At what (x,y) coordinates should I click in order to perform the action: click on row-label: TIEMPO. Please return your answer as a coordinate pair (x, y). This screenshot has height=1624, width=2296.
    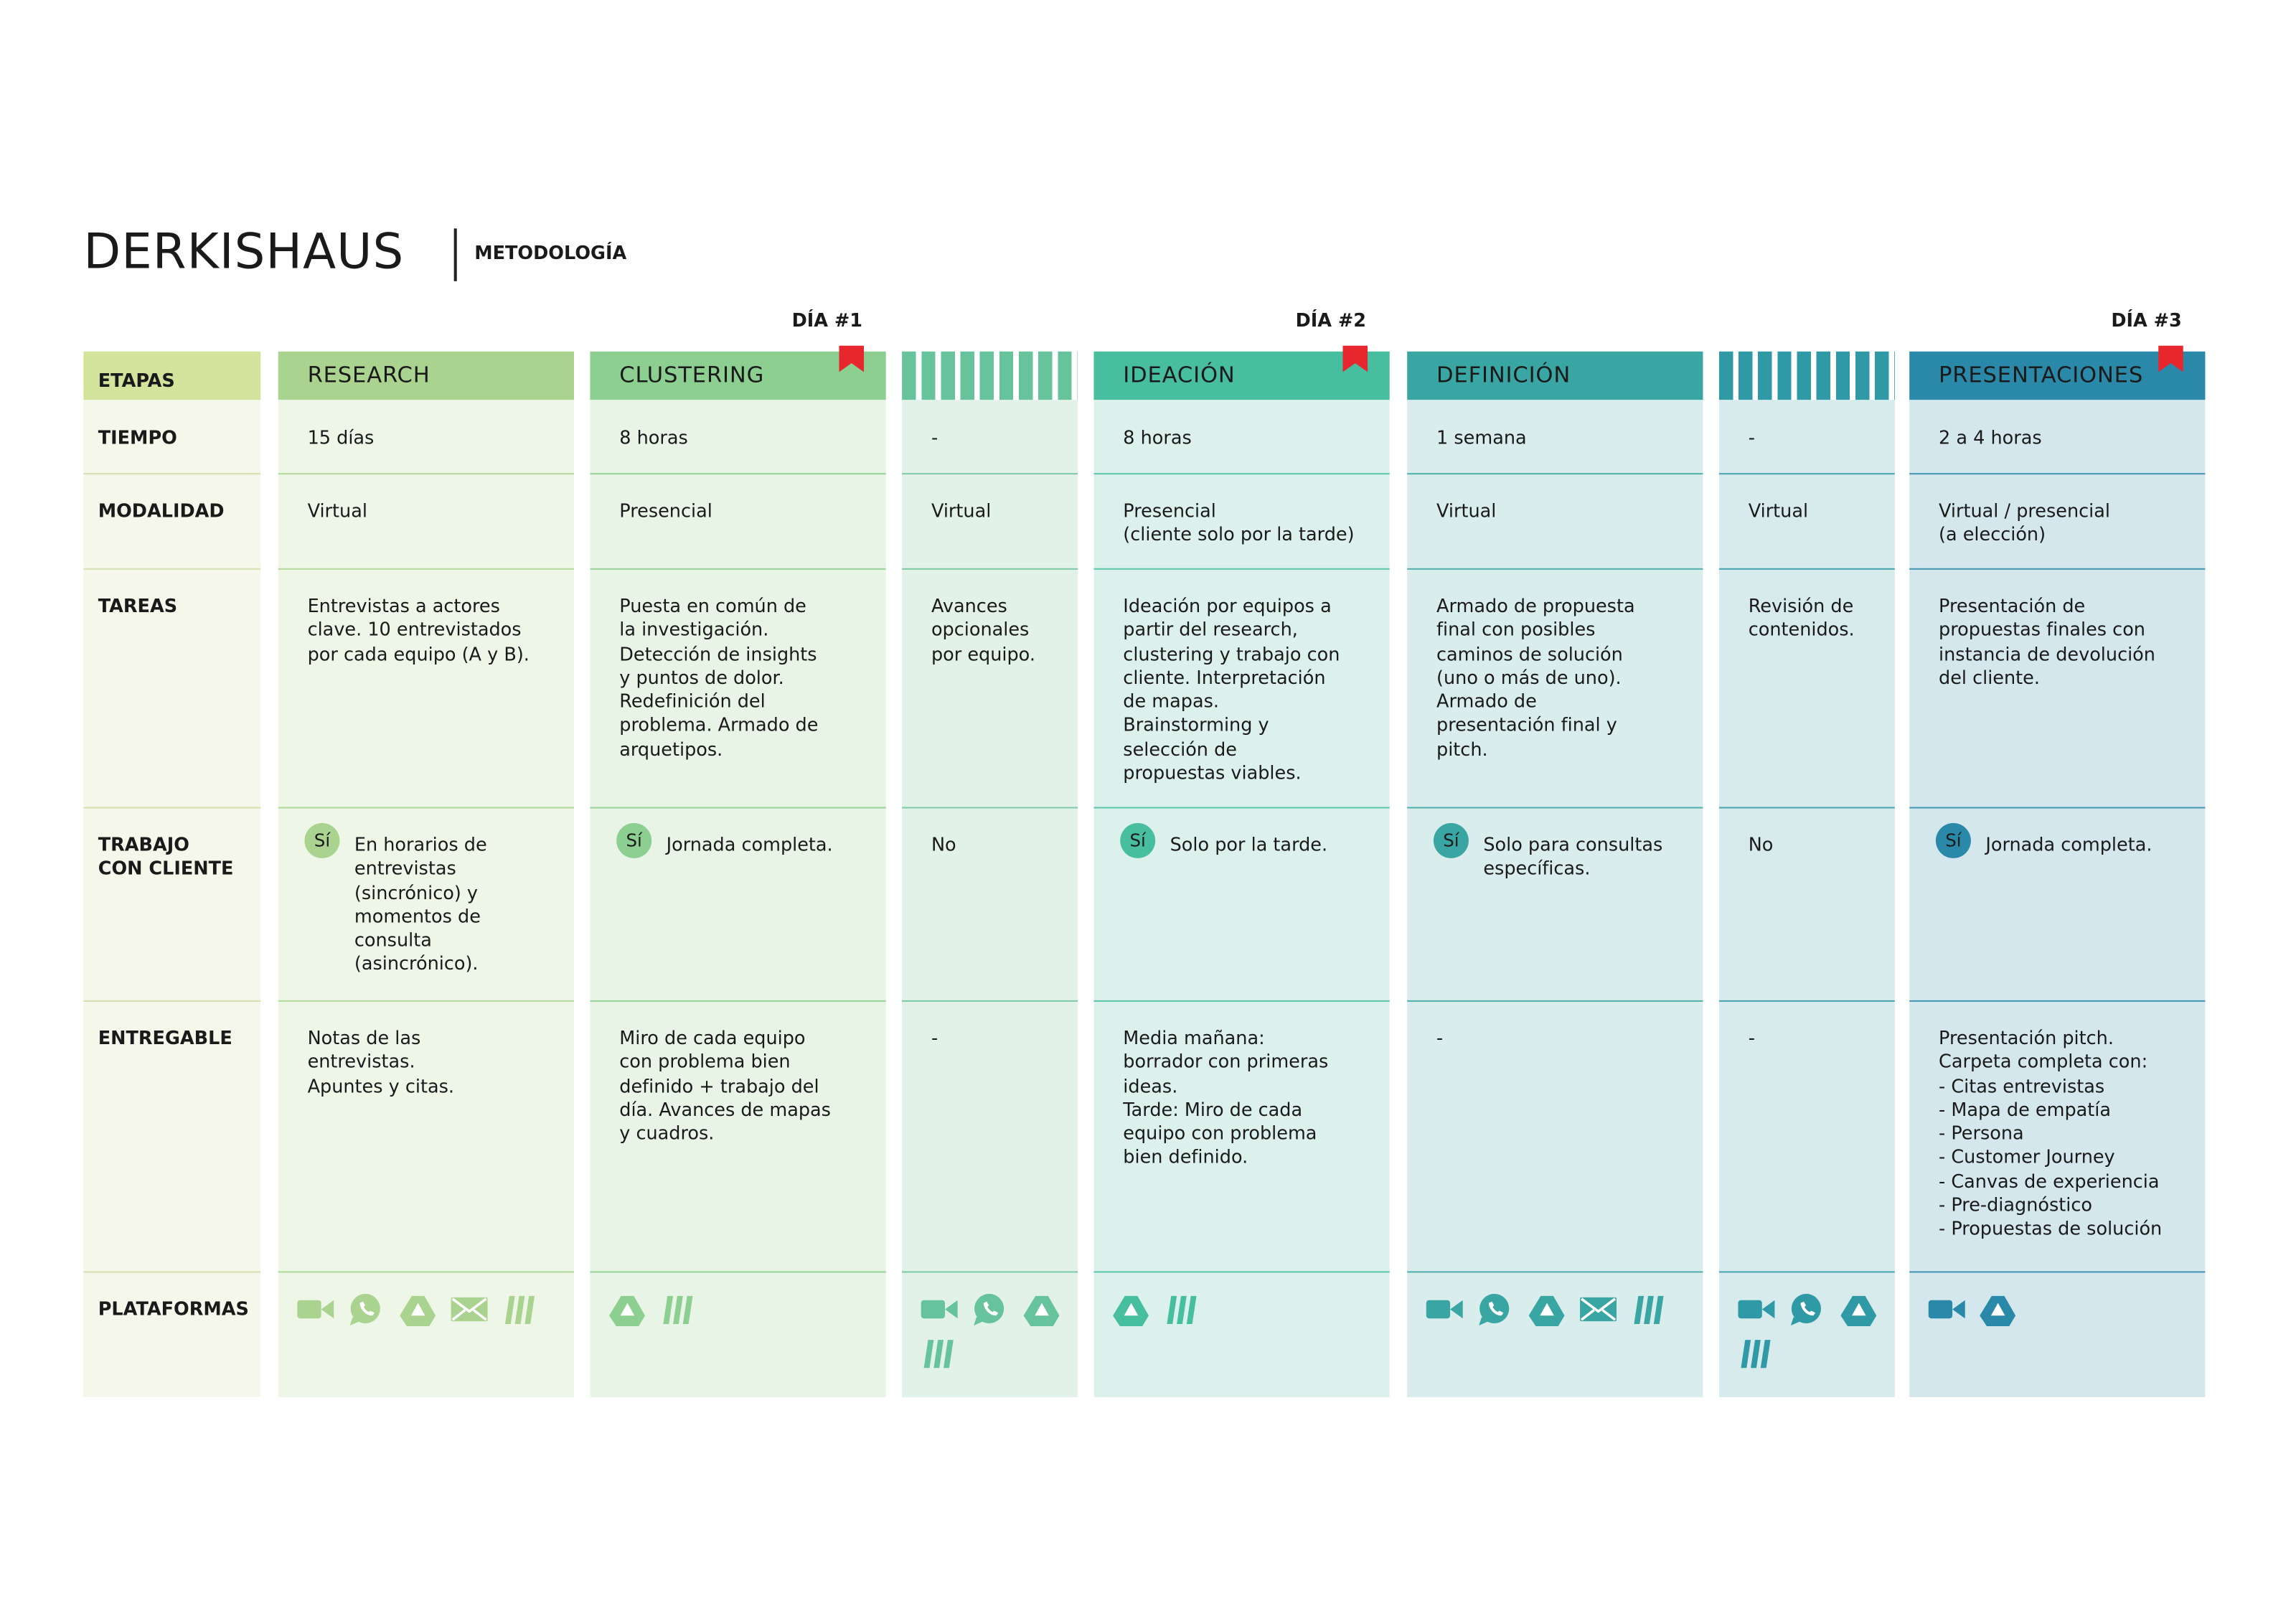
    Looking at the image, I should click on (137, 437).